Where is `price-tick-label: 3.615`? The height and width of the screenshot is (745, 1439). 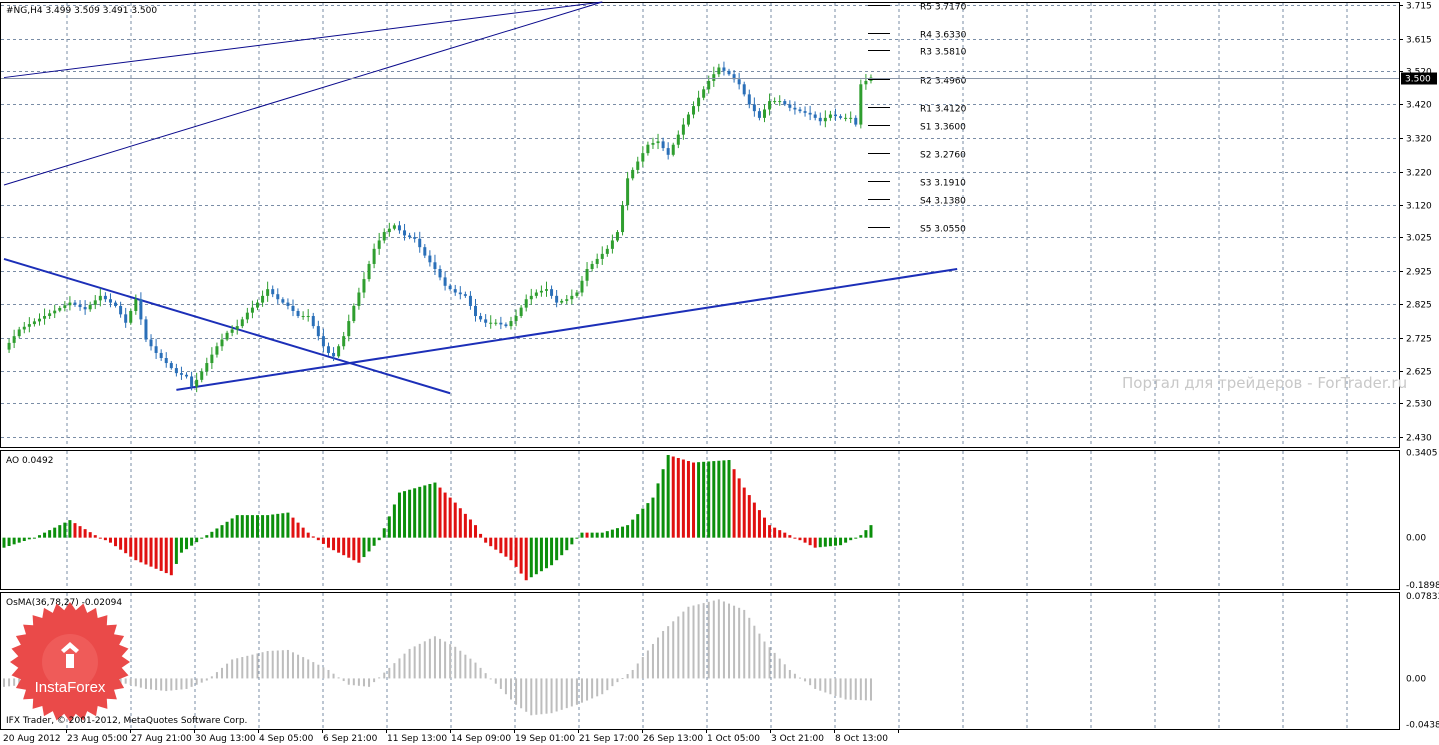
price-tick-label: 3.615 is located at coordinates (1419, 41).